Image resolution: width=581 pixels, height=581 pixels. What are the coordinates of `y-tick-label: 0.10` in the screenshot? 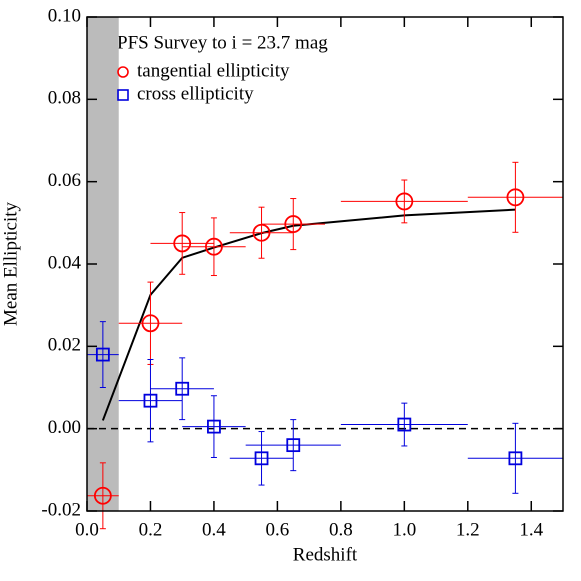 It's located at (64, 15).